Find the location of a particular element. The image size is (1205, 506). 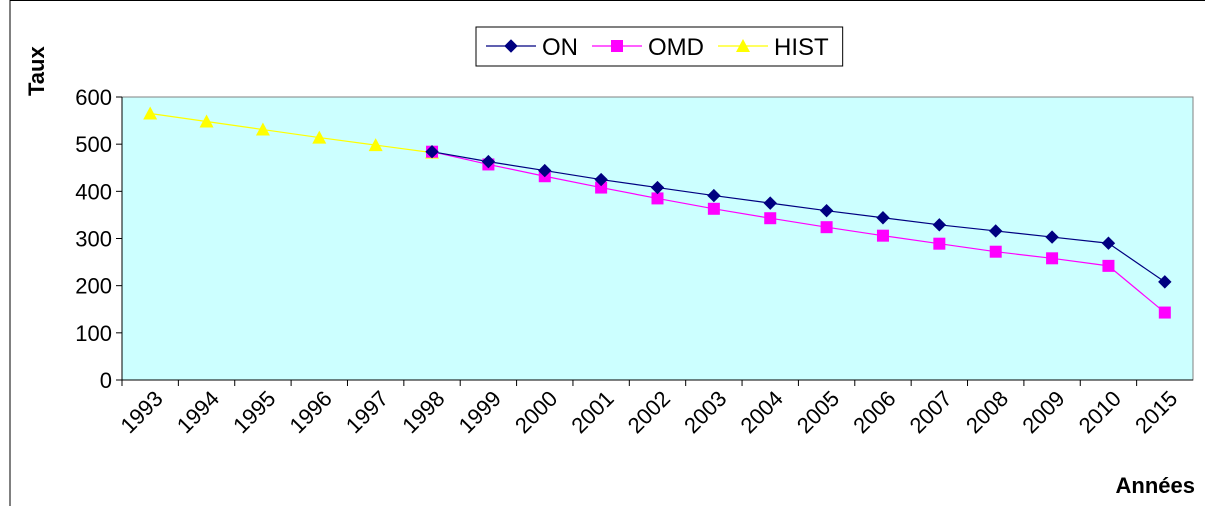

series-line is located at coordinates (291, 133).